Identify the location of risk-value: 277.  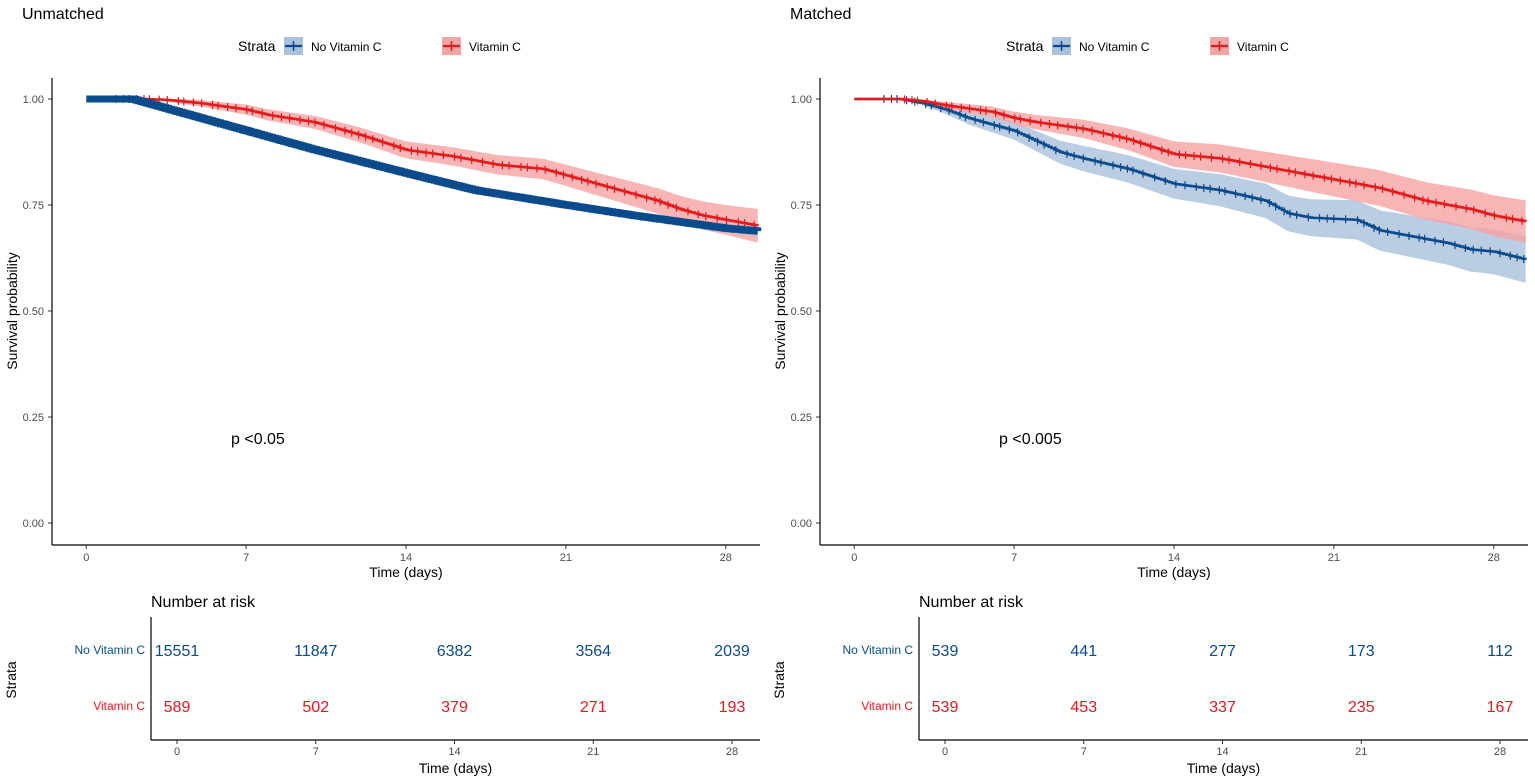
(1222, 651).